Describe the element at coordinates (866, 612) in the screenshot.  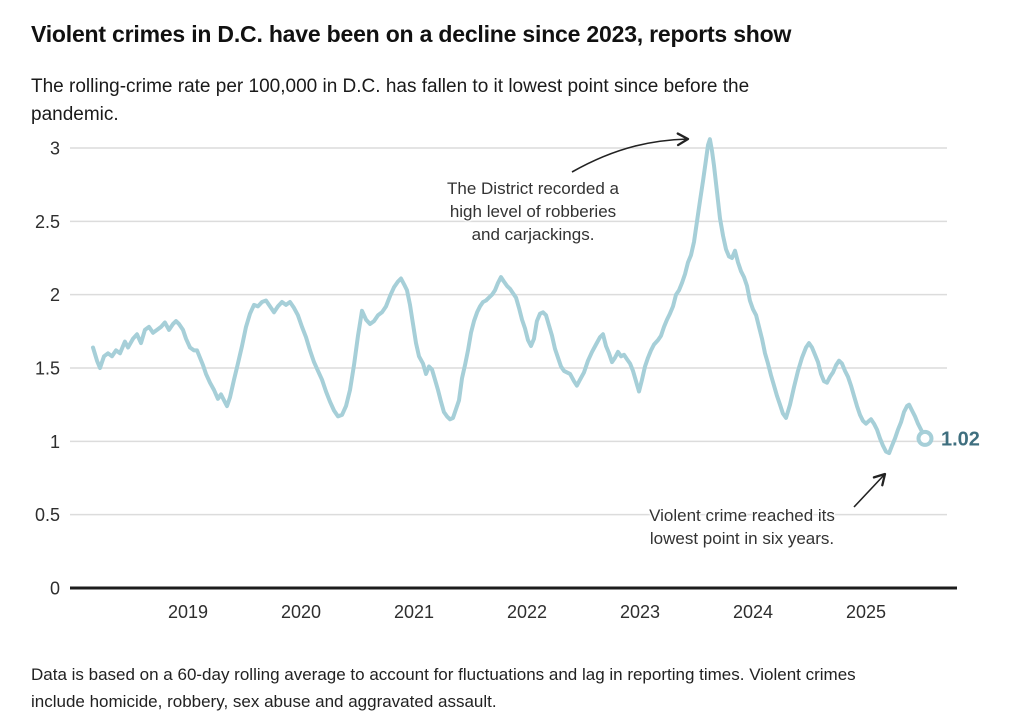
I see `x-tick-label: 2025` at that location.